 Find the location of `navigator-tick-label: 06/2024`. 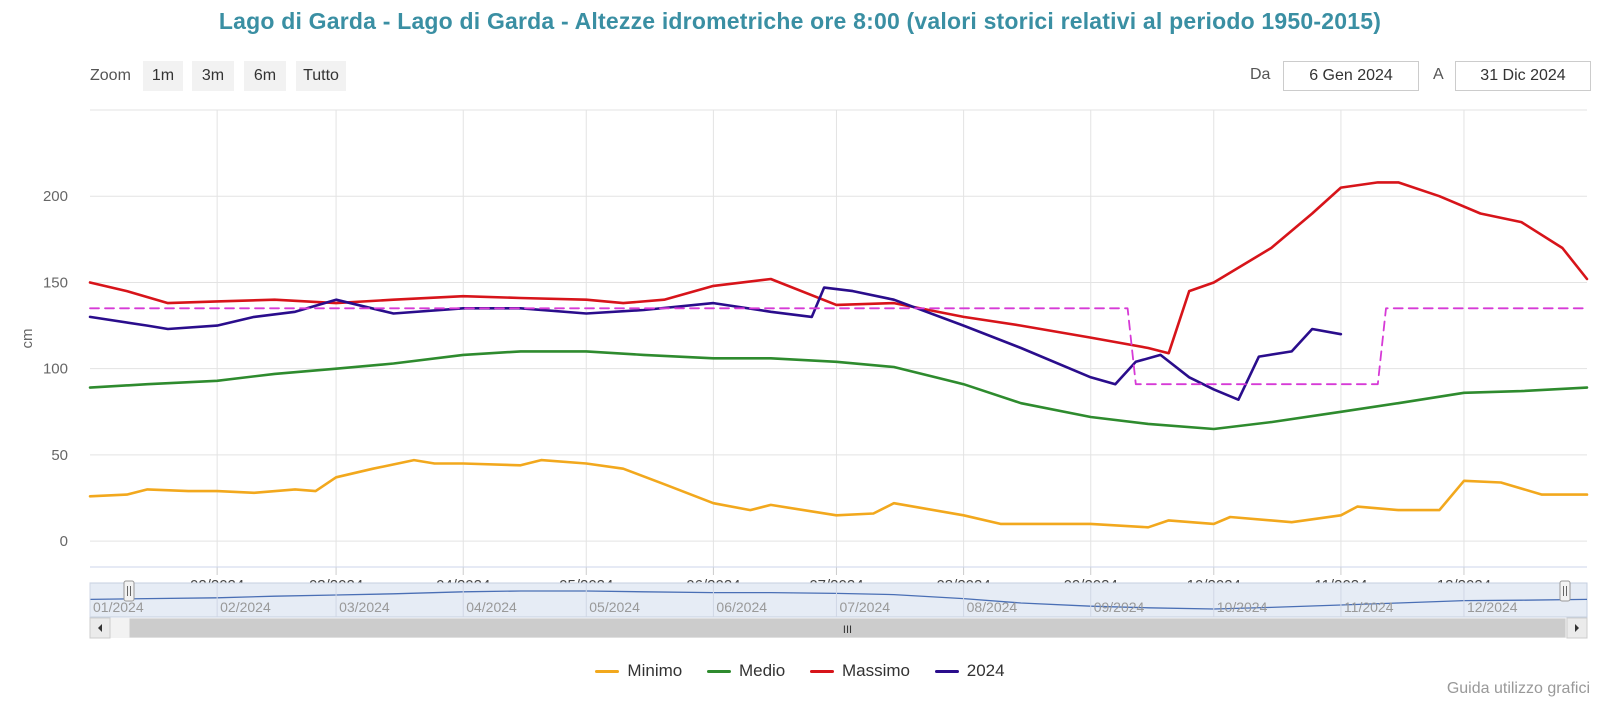

navigator-tick-label: 06/2024 is located at coordinates (741, 607).